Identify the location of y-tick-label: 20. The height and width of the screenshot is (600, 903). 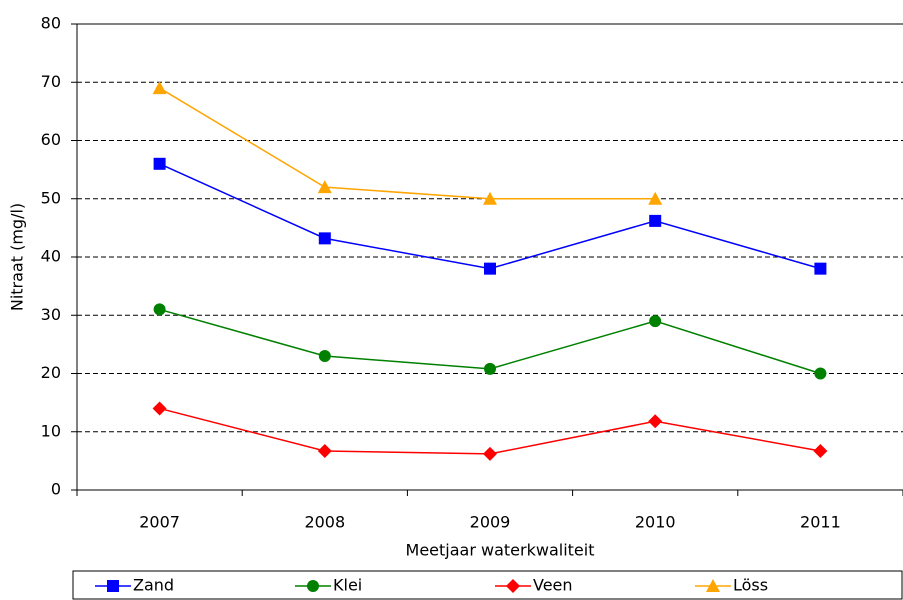
(51, 372).